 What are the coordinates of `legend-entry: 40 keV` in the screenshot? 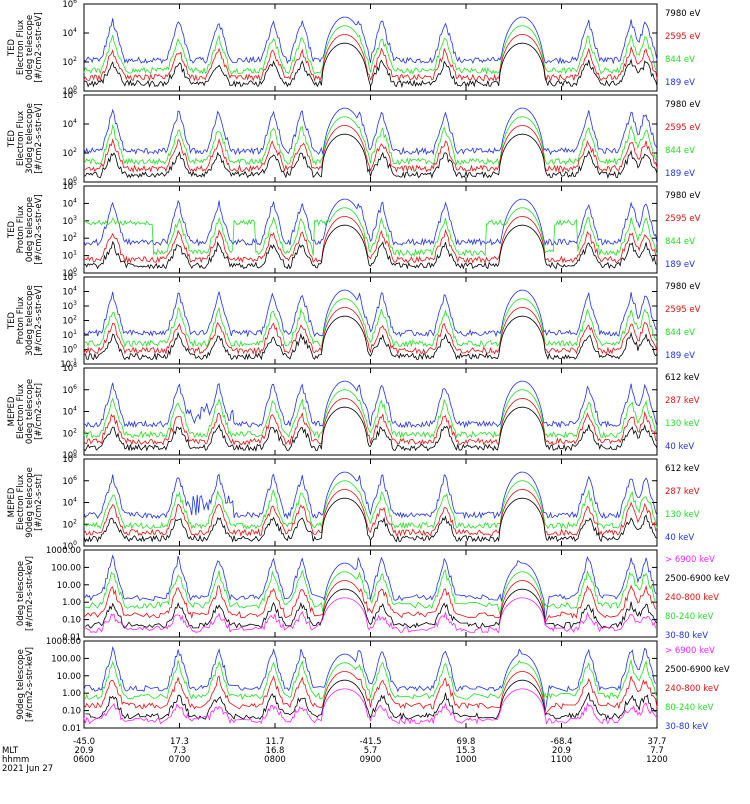 It's located at (679, 538).